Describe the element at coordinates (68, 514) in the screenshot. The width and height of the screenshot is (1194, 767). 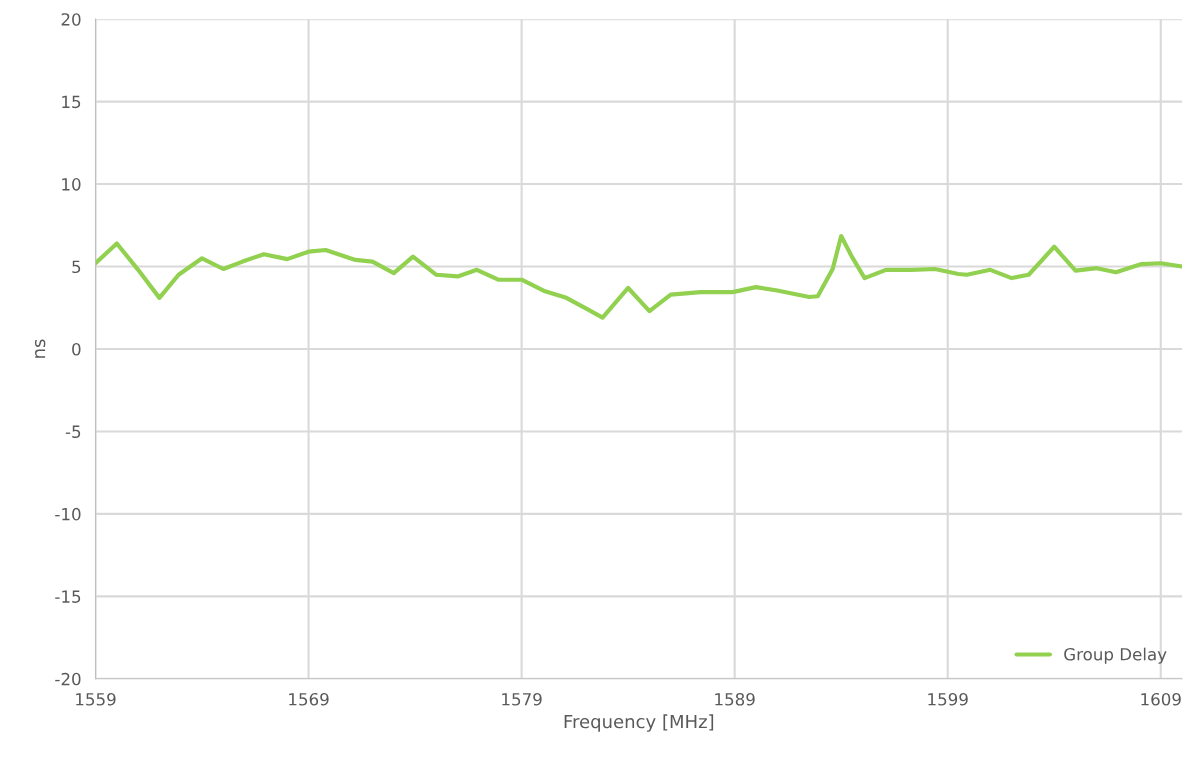
I see `y-tick-label: -10` at that location.